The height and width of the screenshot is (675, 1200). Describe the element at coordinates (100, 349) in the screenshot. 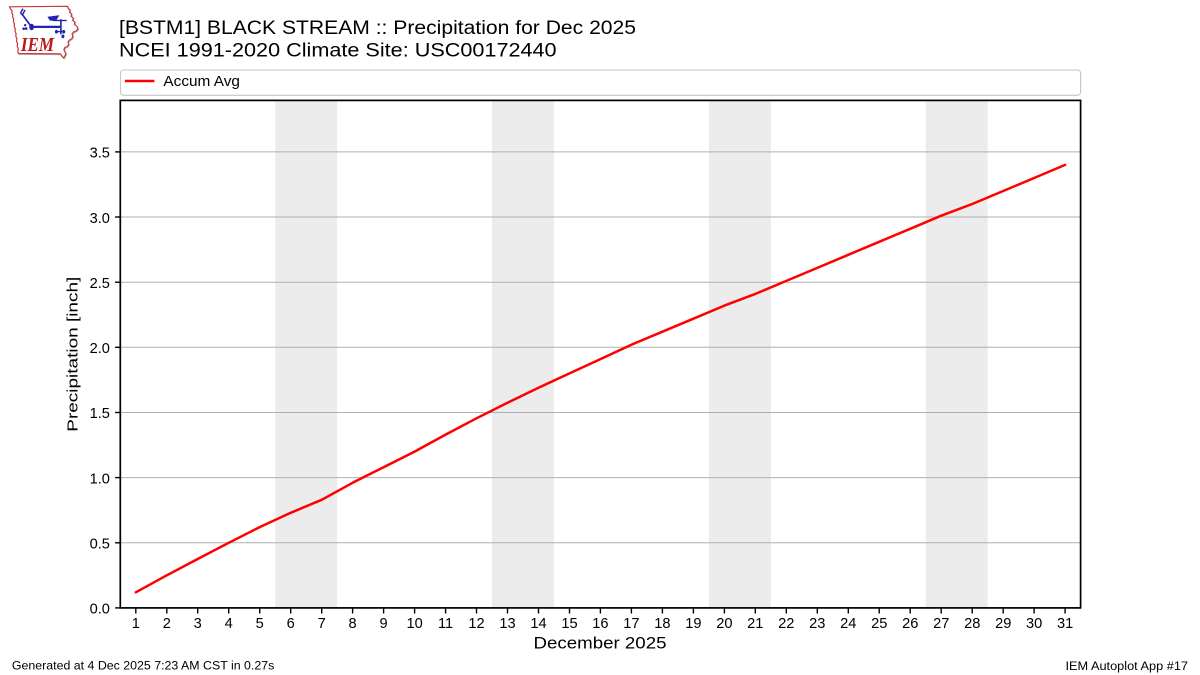

I see `svg-text: 2.0` at that location.